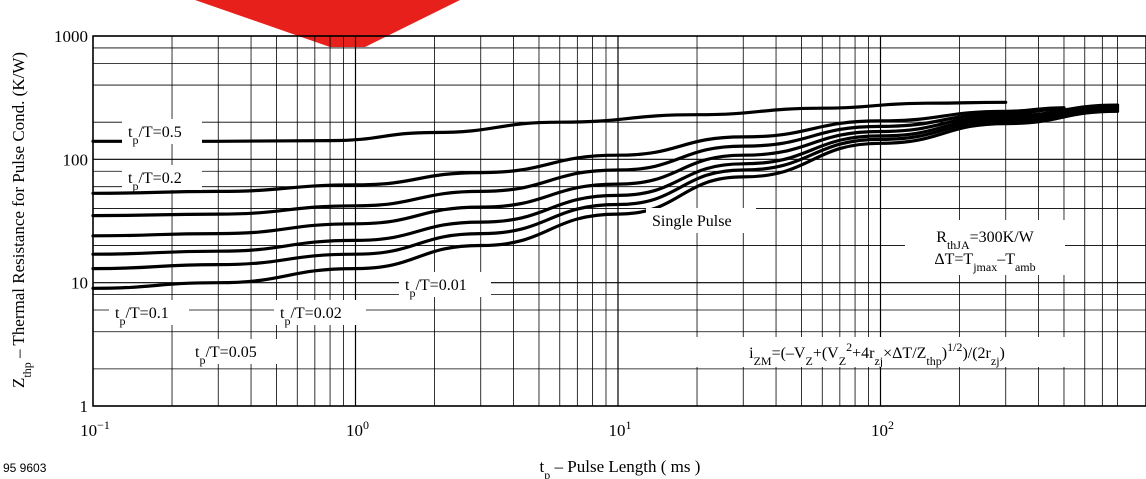 The image size is (1146, 479). I want to click on y-tick-label: 100, so click(76, 159).